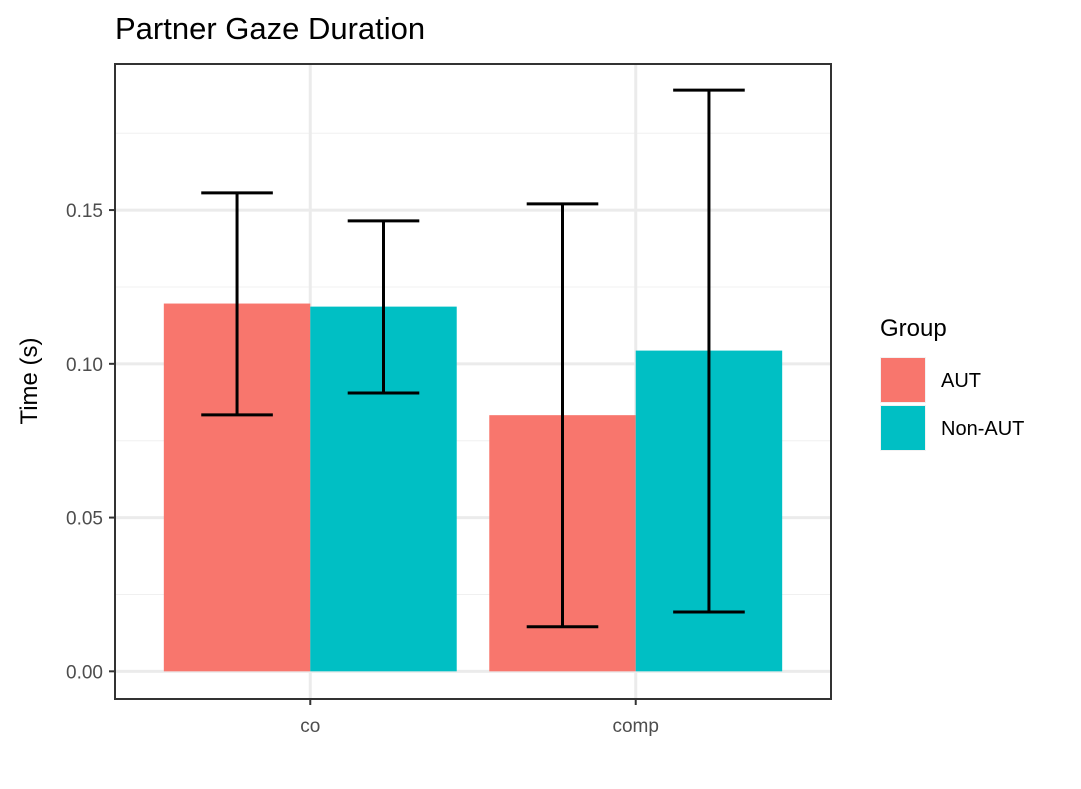 This screenshot has height=789, width=1081. I want to click on legend-title: Group, so click(913, 328).